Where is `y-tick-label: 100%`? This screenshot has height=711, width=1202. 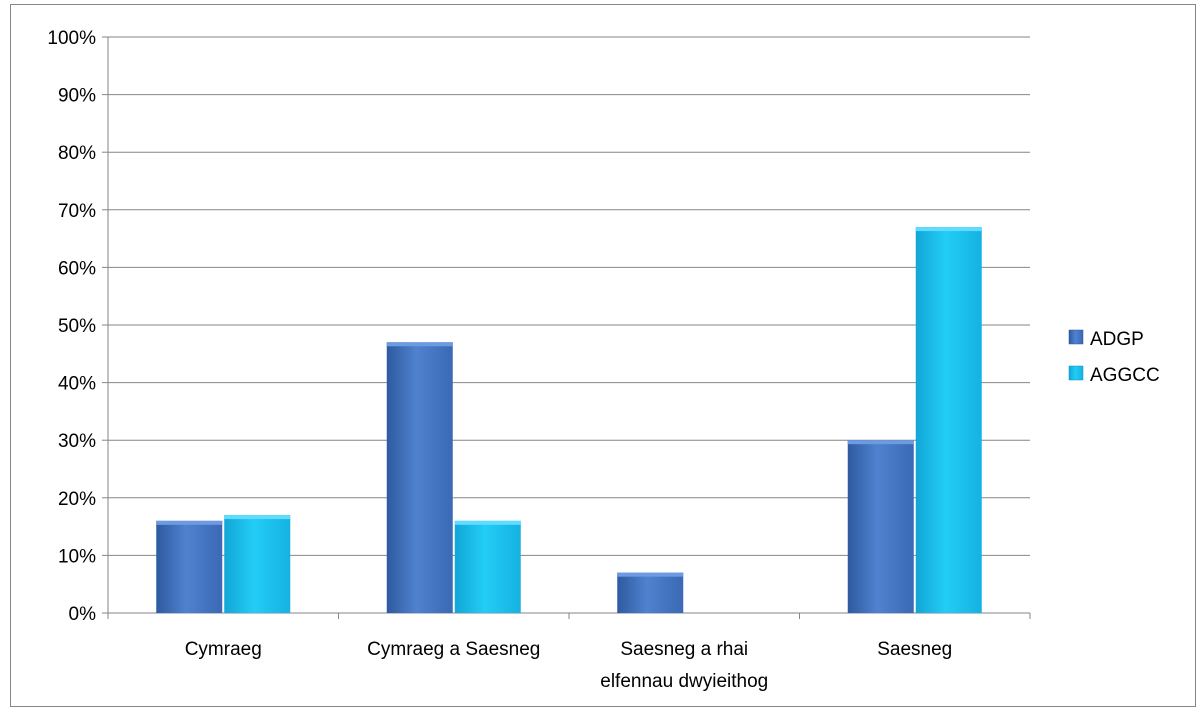 y-tick-label: 100% is located at coordinates (71, 38).